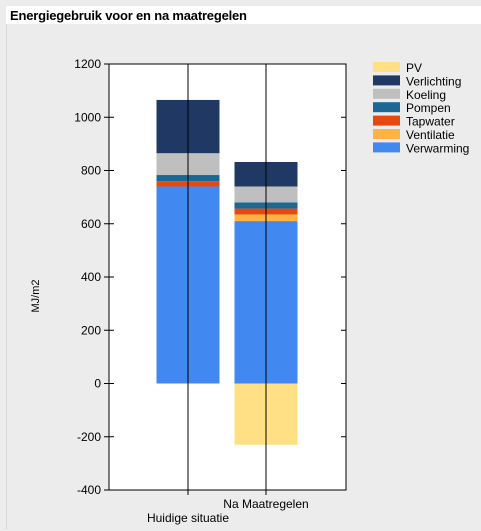 This screenshot has width=481, height=531. Describe the element at coordinates (265, 504) in the screenshot. I see `x-tick-label-na-maatregelen: Na Maatregelen` at that location.